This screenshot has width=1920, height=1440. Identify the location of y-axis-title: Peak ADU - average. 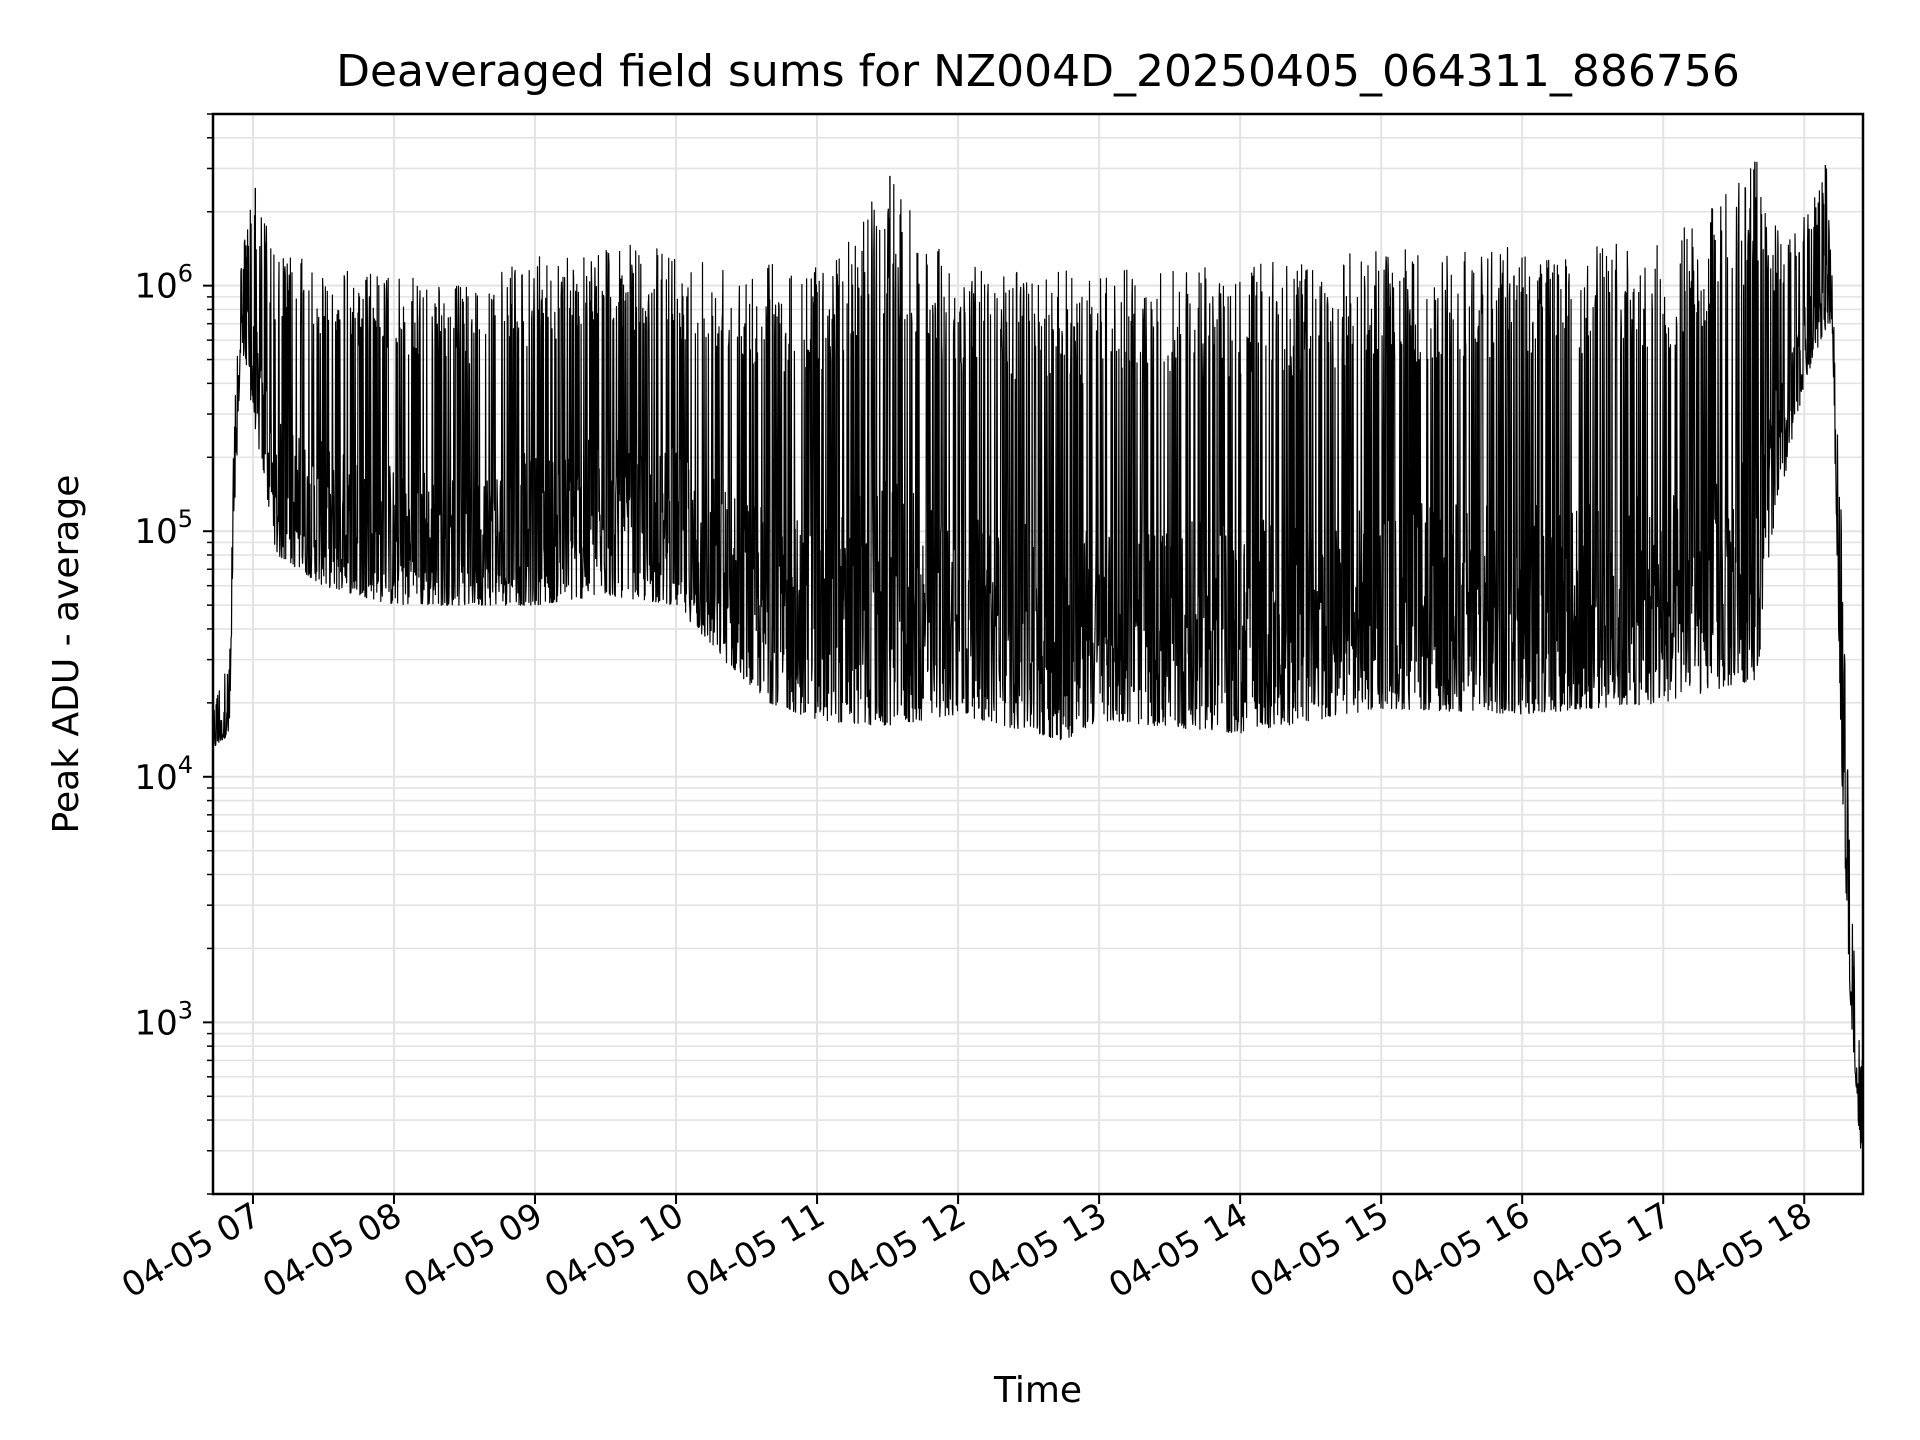
(66, 654).